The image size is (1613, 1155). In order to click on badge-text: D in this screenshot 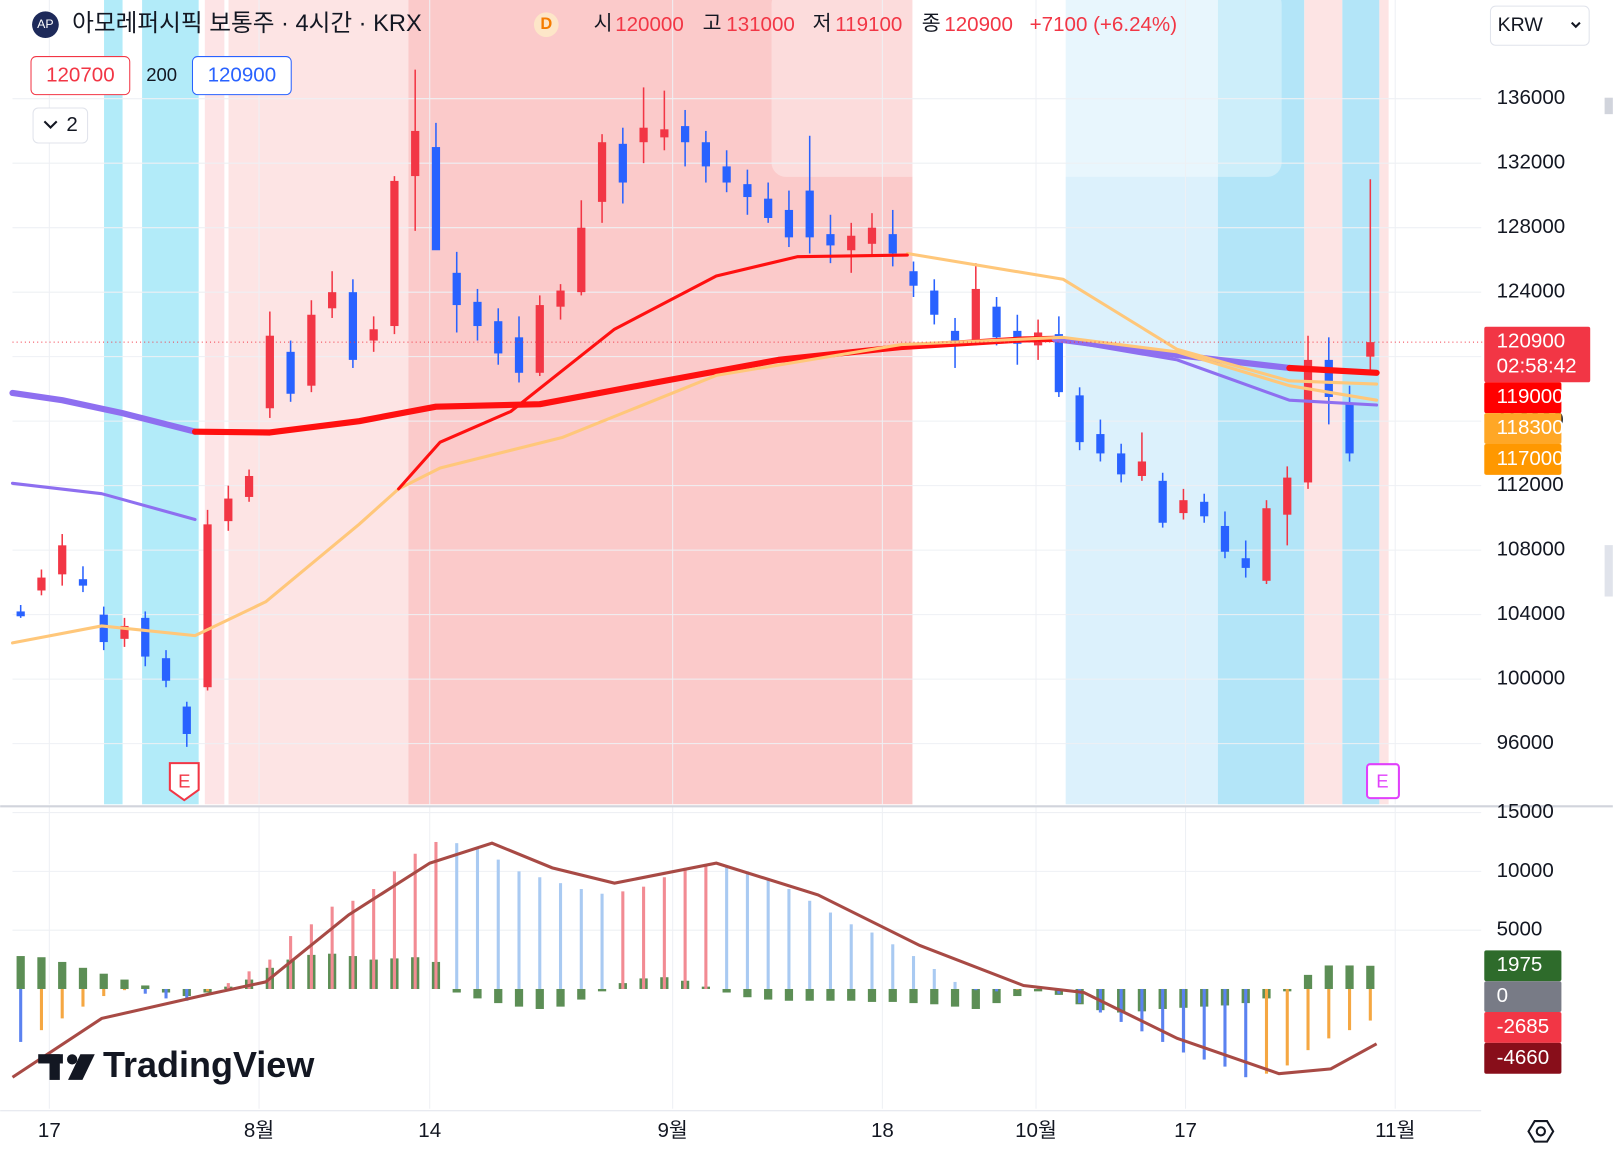, I will do `click(546, 24)`.